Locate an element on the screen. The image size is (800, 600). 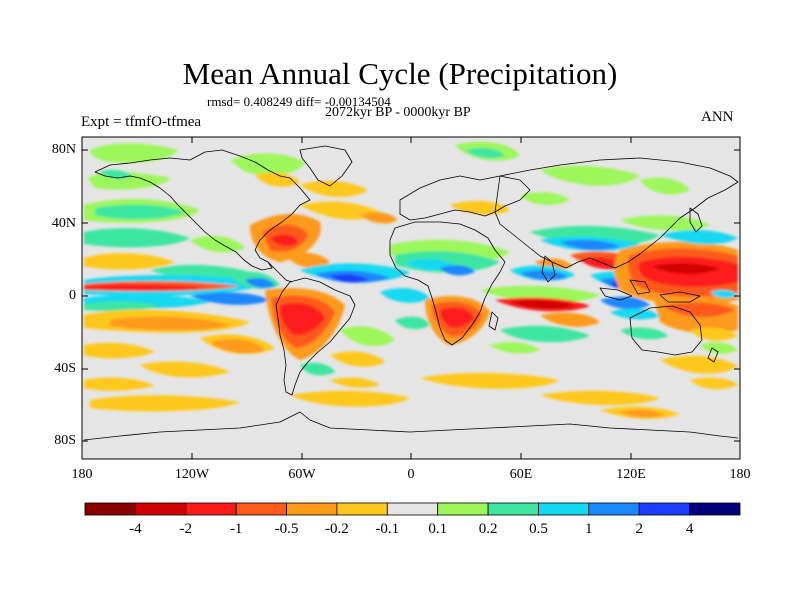
coastline-greenland is located at coordinates (326, 166).